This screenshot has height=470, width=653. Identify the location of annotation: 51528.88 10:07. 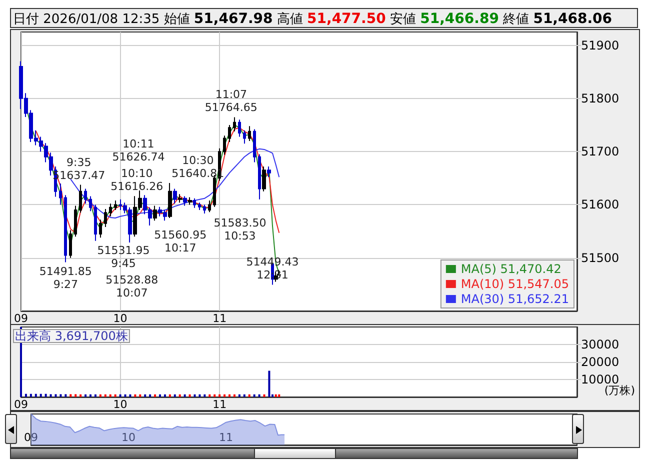
(132, 287).